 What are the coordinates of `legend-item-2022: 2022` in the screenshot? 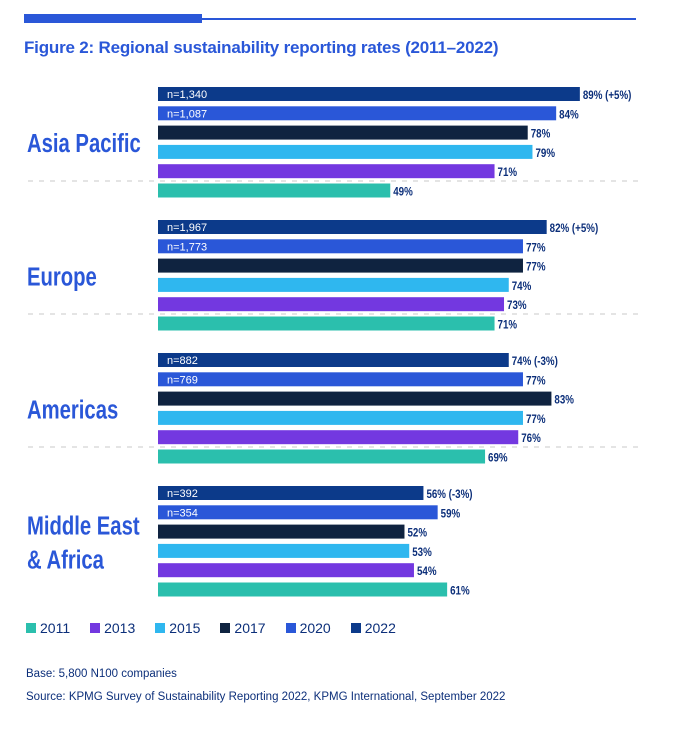 It's located at (373, 628).